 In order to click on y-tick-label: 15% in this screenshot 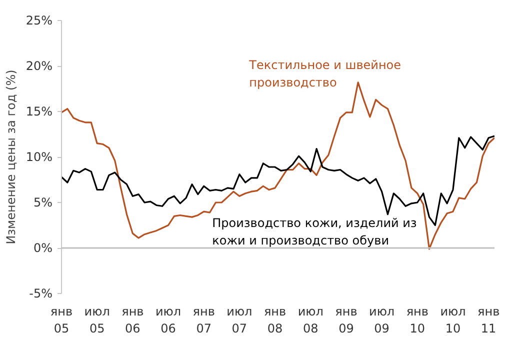, I will do `click(39, 111)`.